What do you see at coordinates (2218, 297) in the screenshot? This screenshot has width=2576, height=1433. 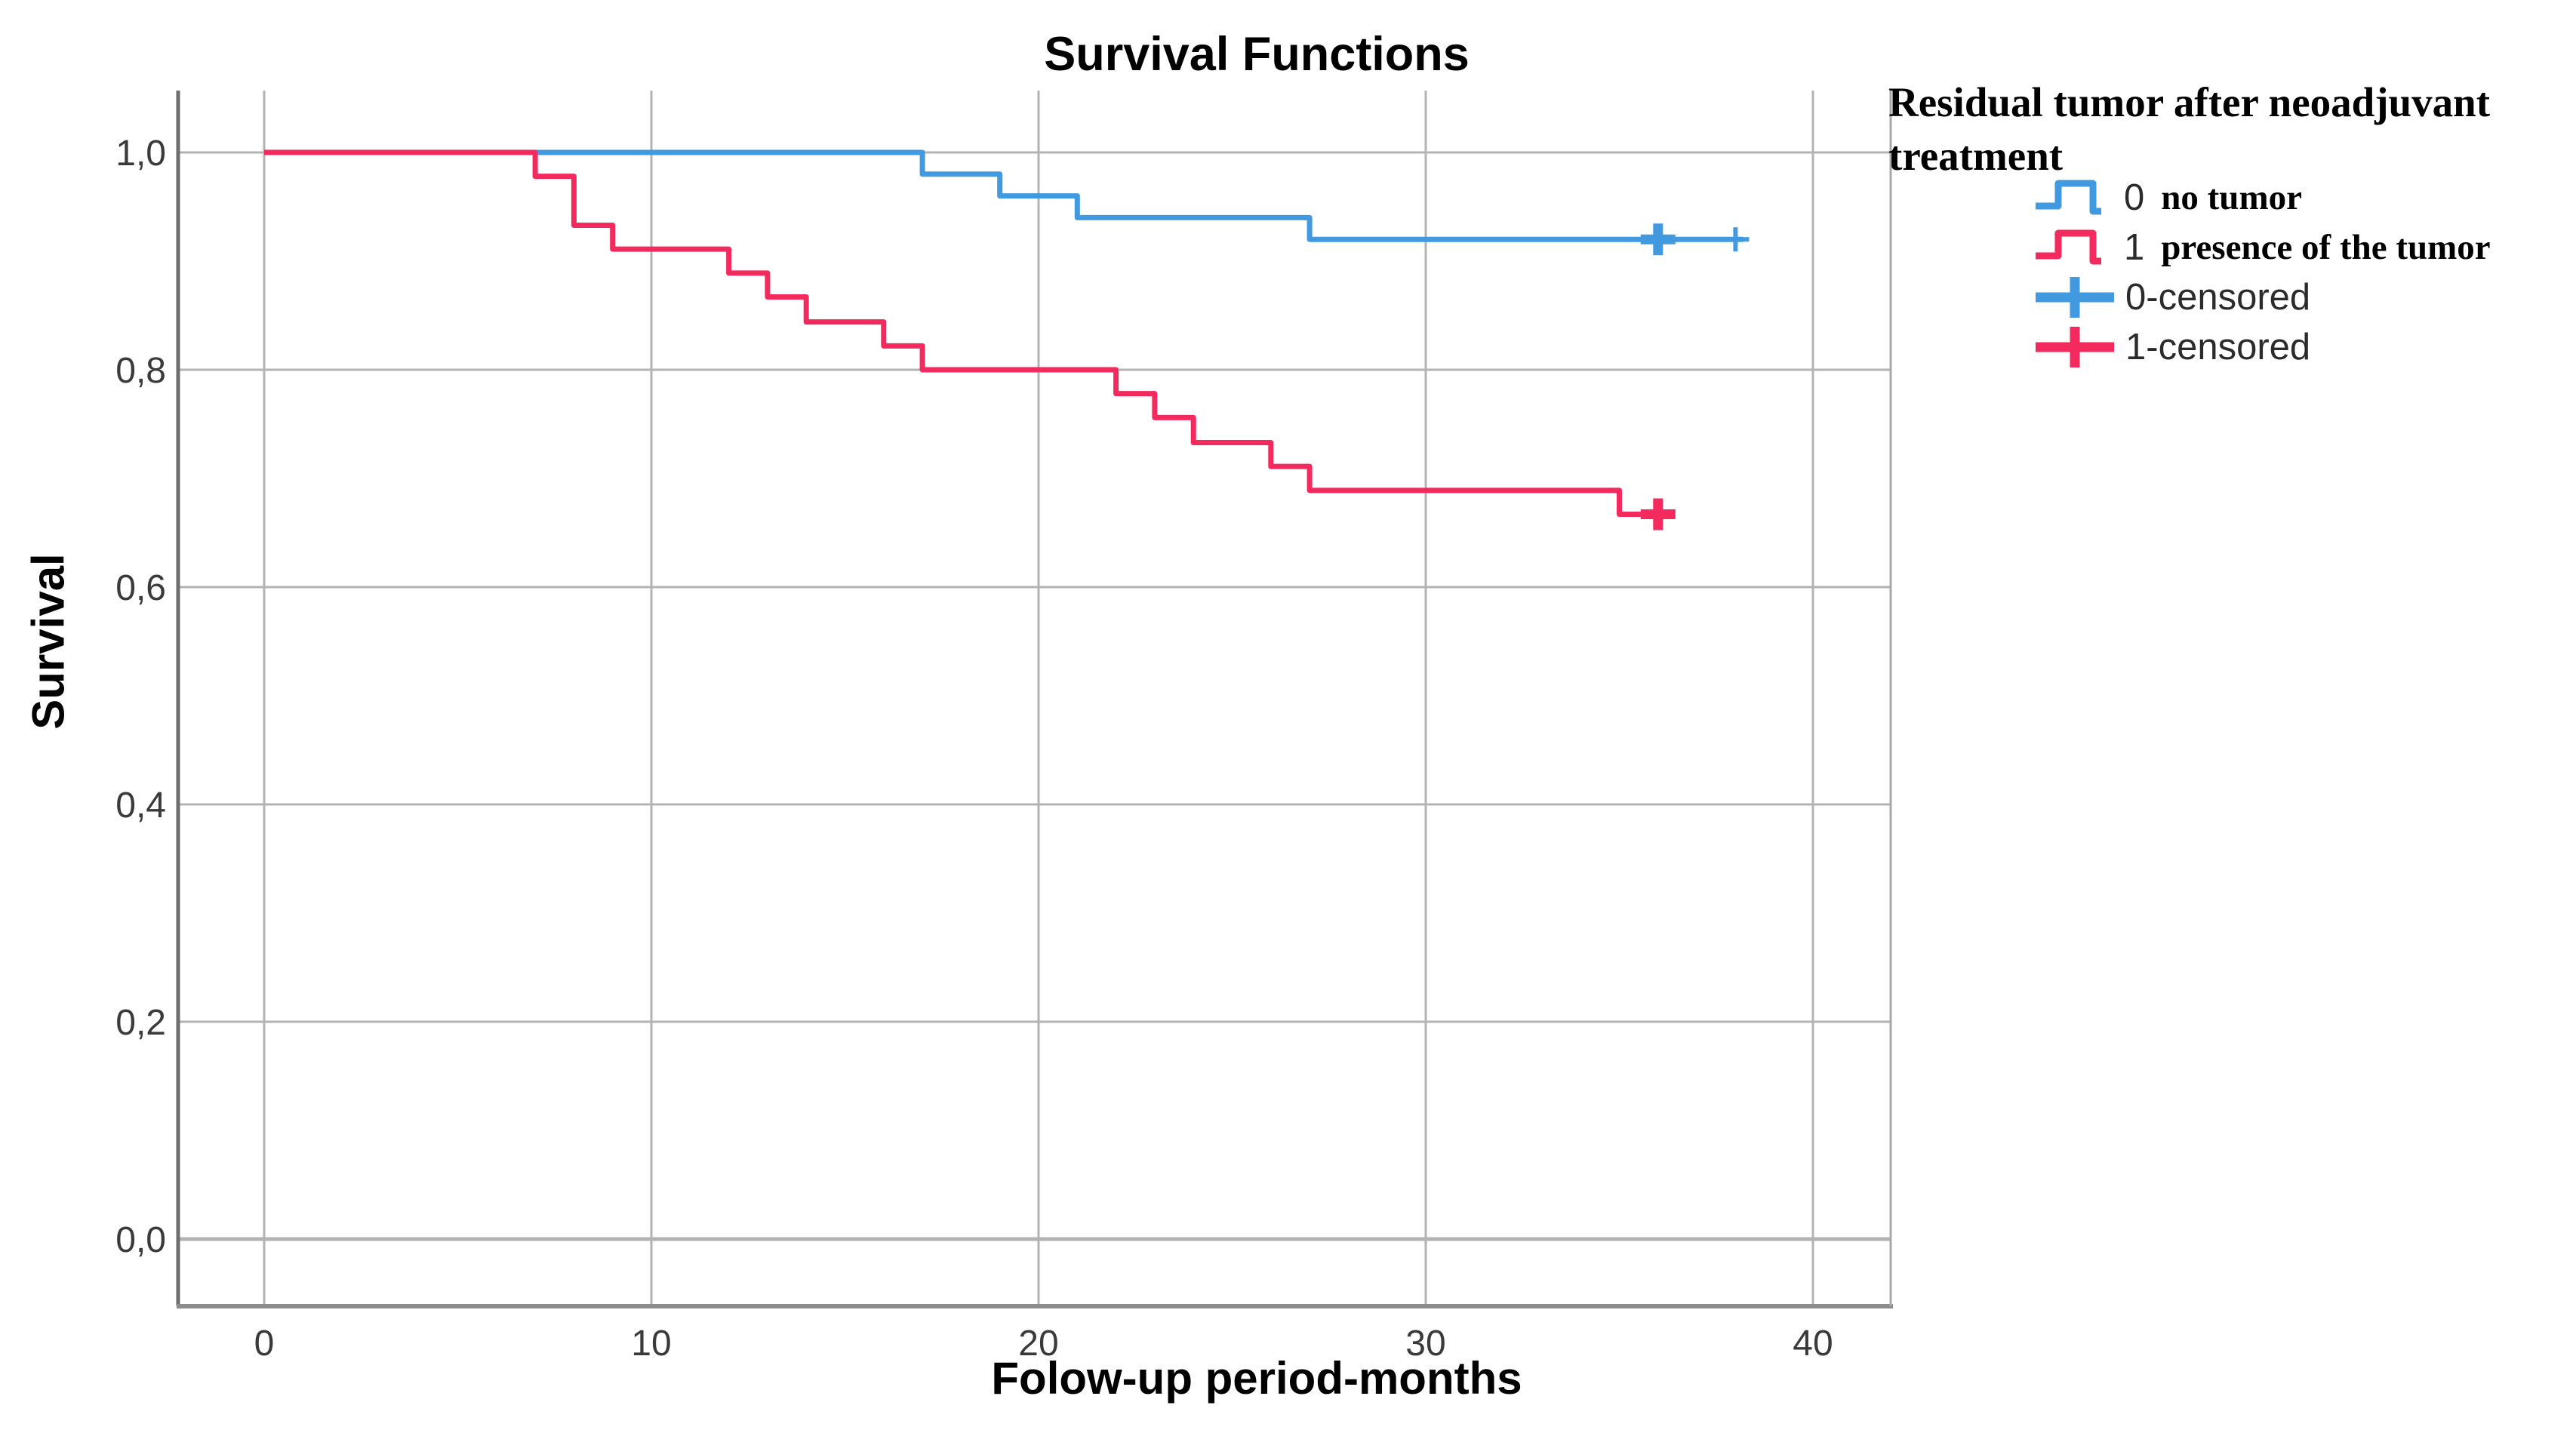 I see `legend-item-label: 0-censored` at bounding box center [2218, 297].